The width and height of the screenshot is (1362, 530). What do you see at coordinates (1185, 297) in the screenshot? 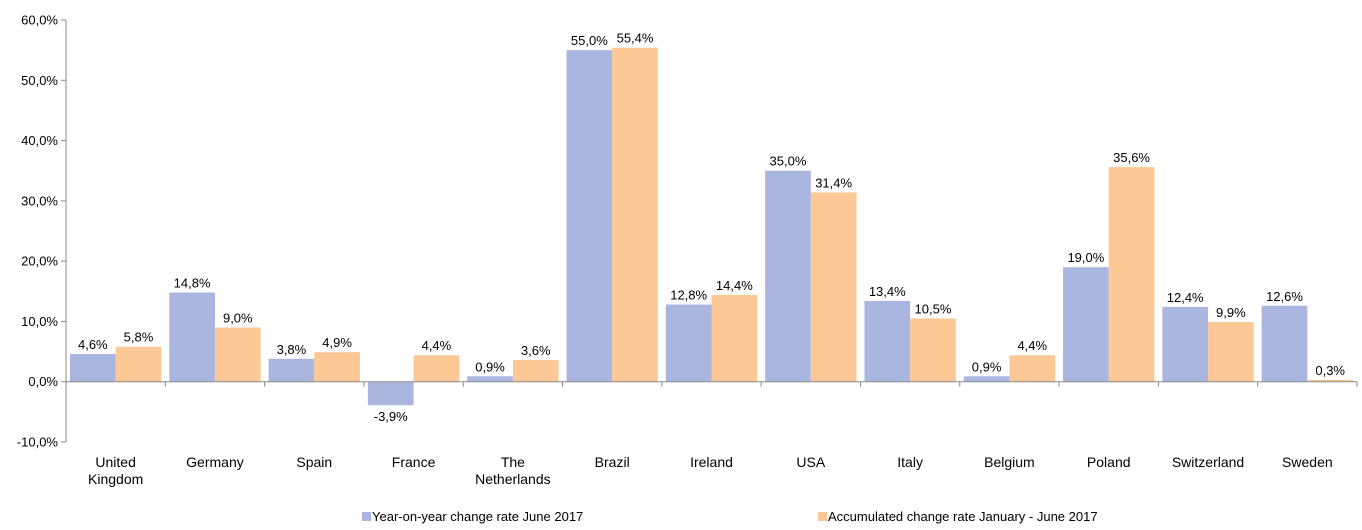
I see `data-label: 12,4%` at bounding box center [1185, 297].